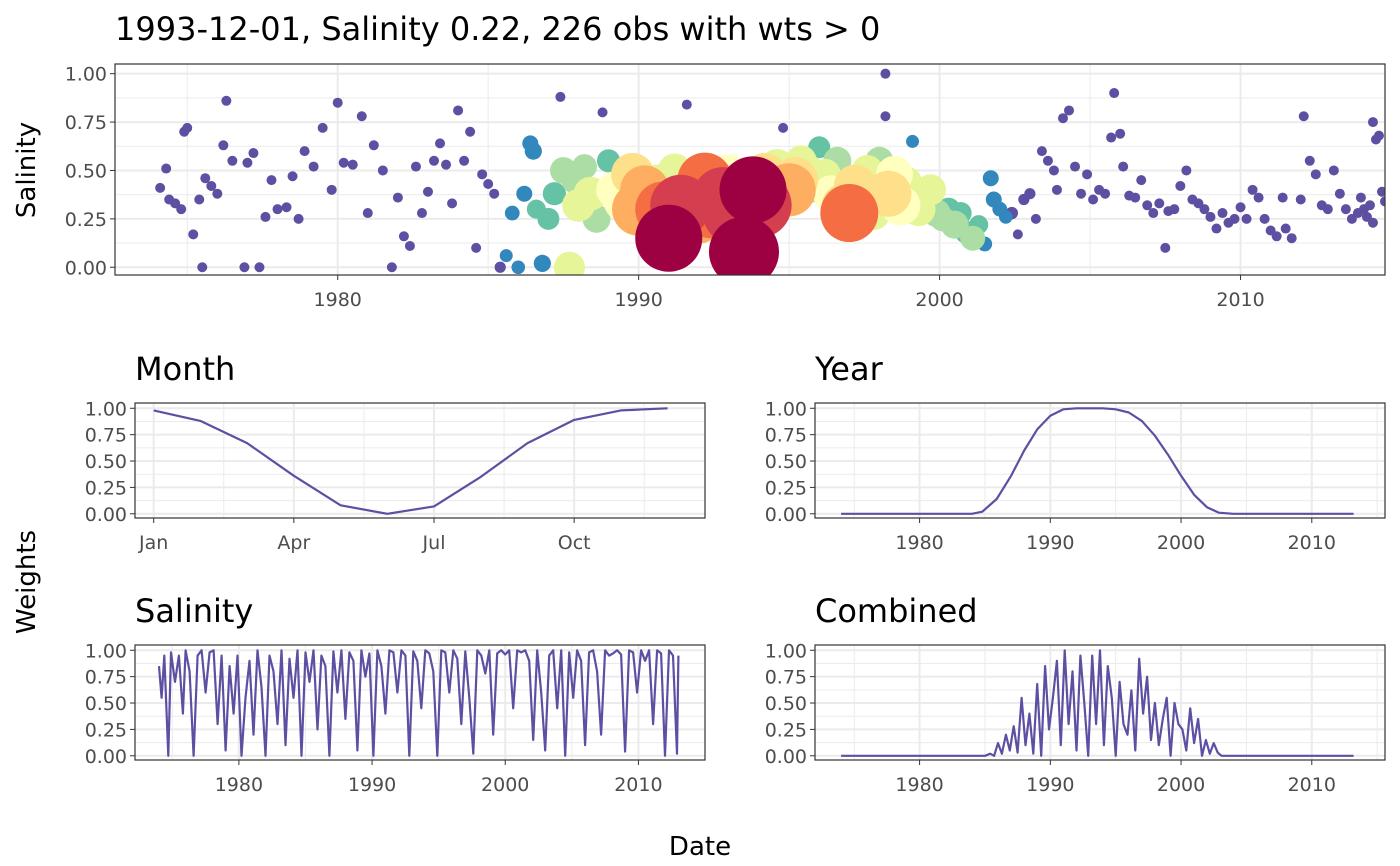 The image size is (1400, 866). Describe the element at coordinates (86, 171) in the screenshot. I see `scatter-y-tick-label: 0.50` at that location.